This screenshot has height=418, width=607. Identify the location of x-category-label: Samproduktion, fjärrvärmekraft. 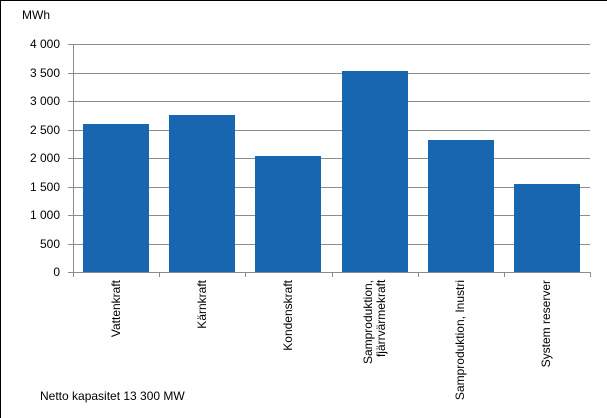
(374, 322).